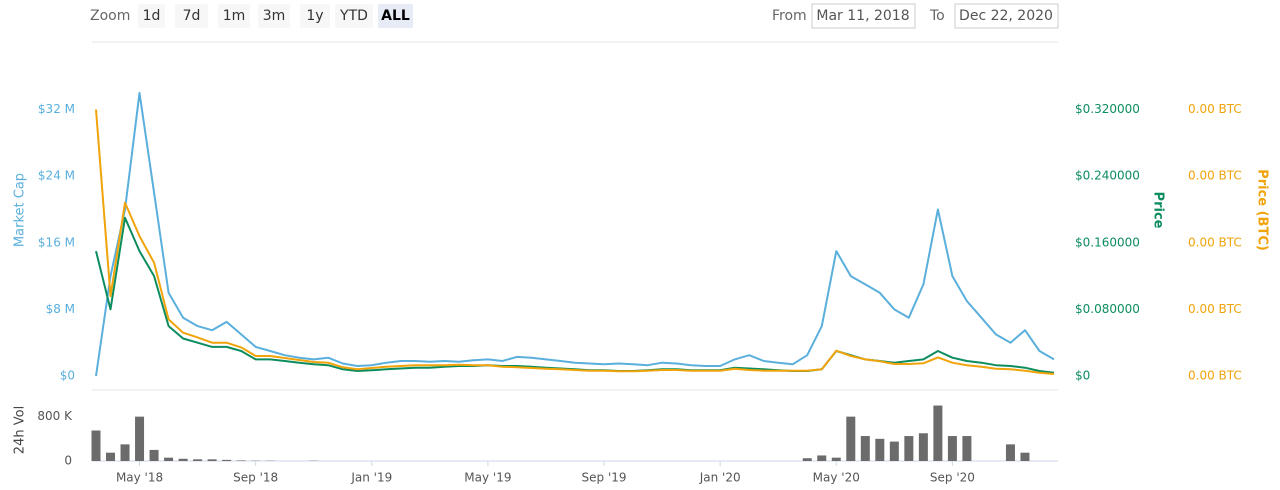  Describe the element at coordinates (952, 478) in the screenshot. I see `x-tick-label: Sep '20` at that location.